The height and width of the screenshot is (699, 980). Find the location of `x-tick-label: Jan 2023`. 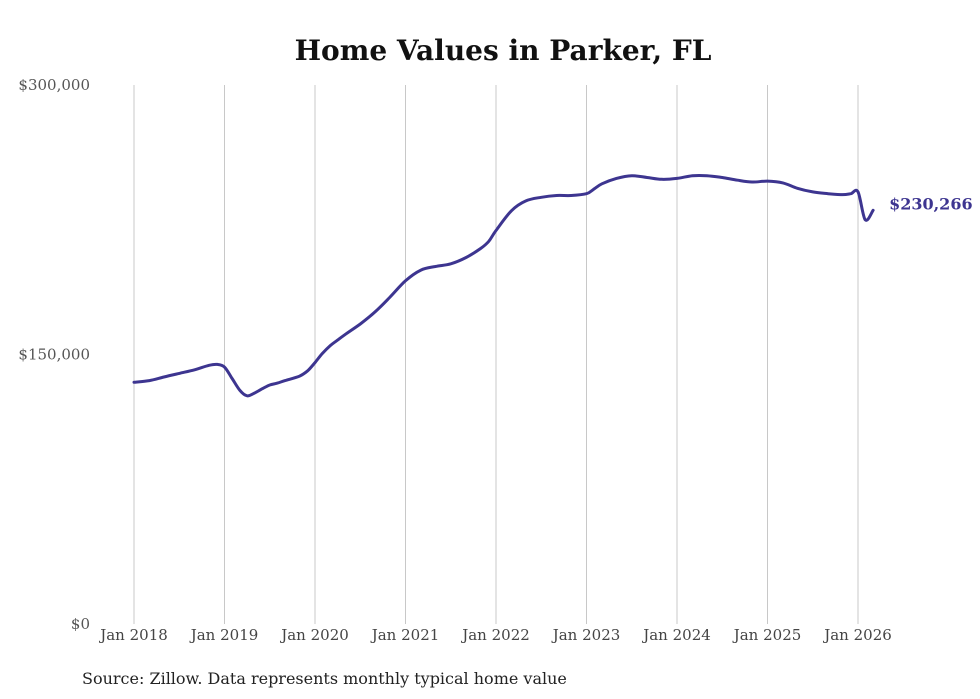

x-tick-label: Jan 2023 is located at coordinates (586, 635).